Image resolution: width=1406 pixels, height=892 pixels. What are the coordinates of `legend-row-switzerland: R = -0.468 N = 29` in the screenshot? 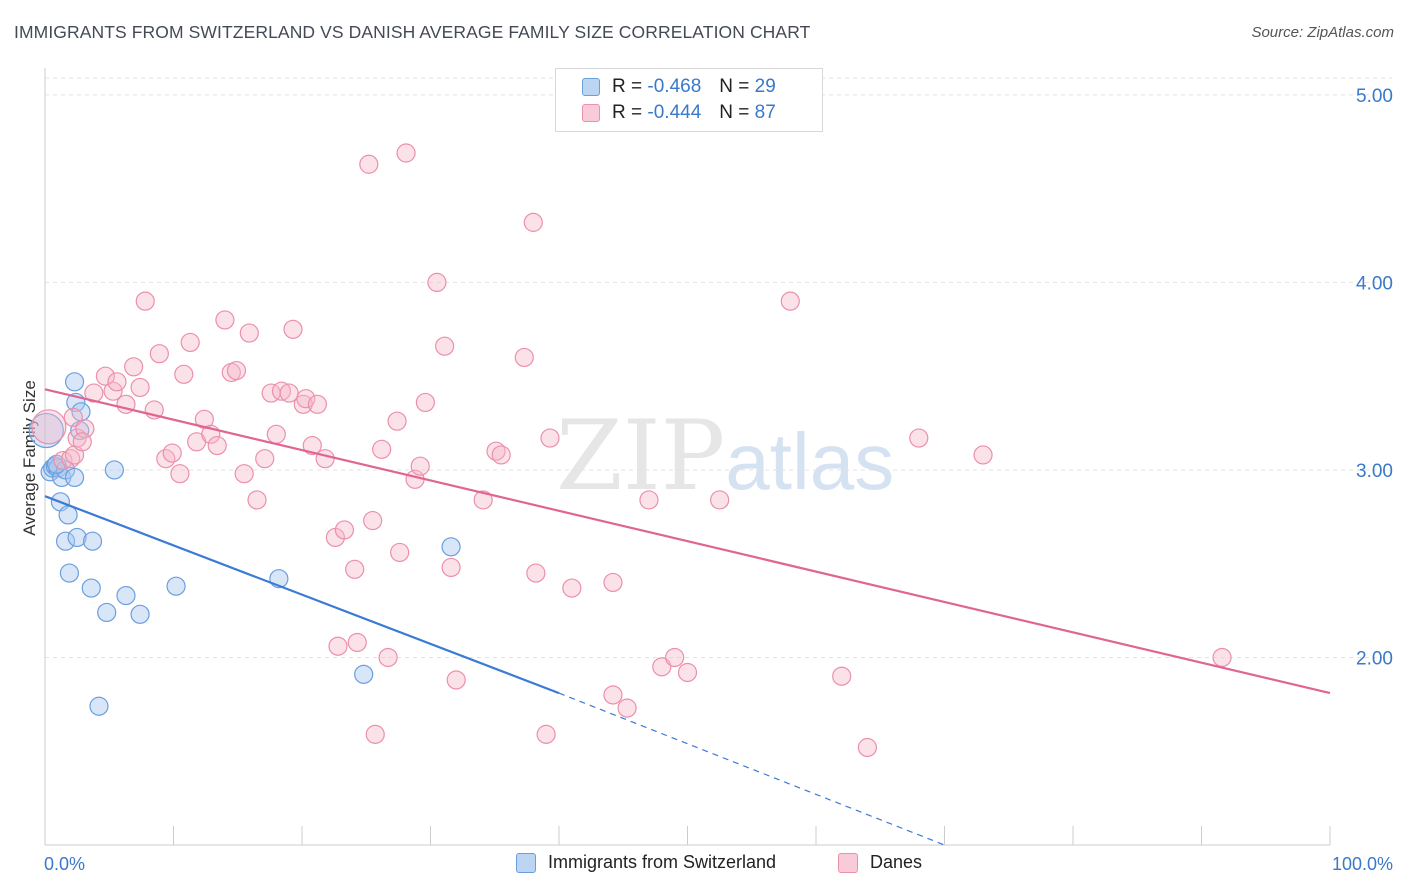 It's located at (679, 87).